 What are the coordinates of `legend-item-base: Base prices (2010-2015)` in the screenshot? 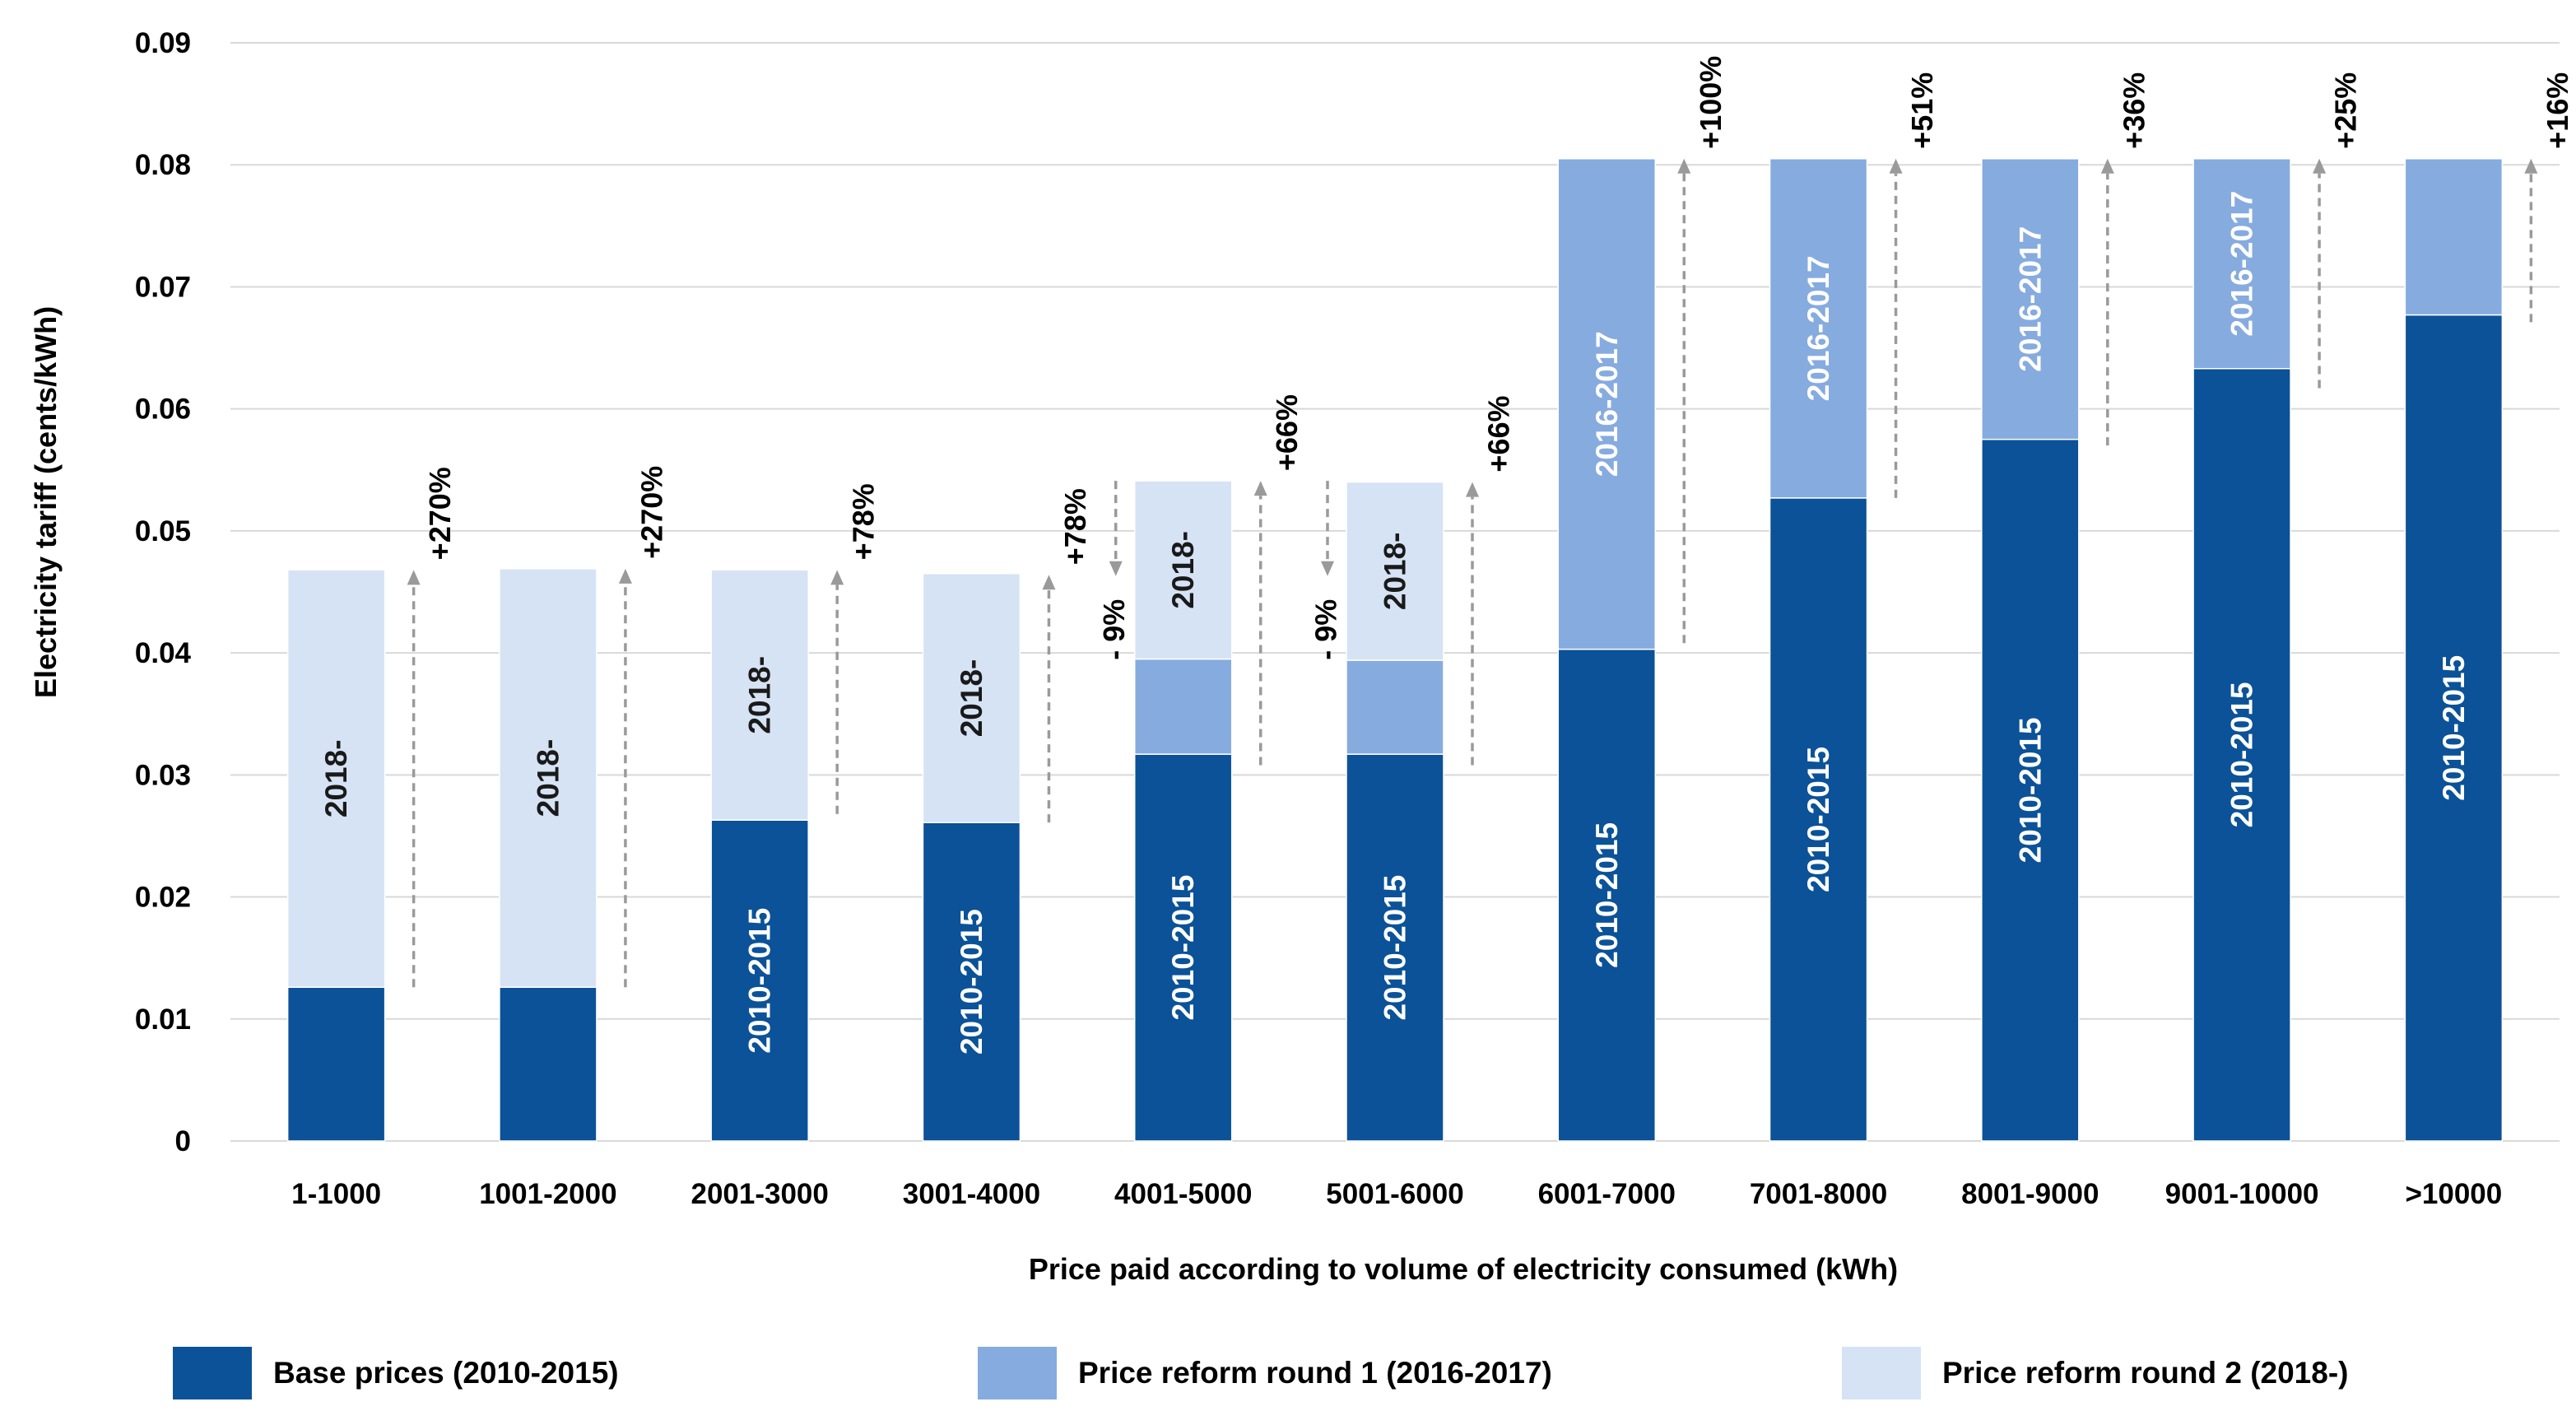 It's located at (396, 1373).